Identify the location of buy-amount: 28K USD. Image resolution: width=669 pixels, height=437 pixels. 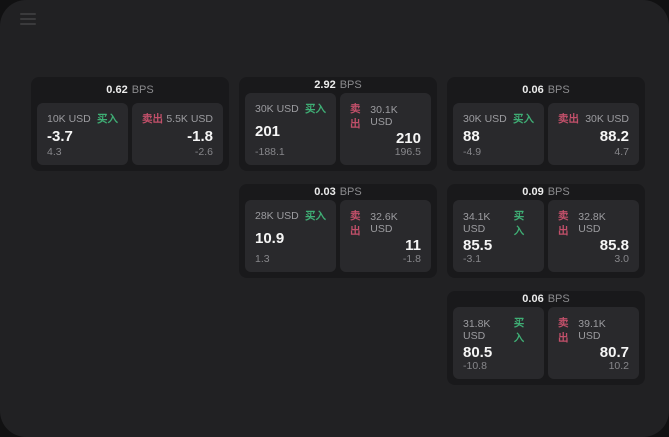
(277, 215).